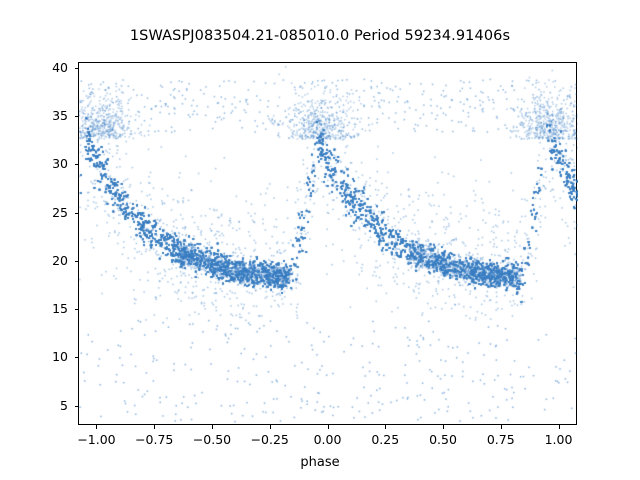 The image size is (640, 480). Describe the element at coordinates (60, 212) in the screenshot. I see `y-tick-label: 25` at that location.